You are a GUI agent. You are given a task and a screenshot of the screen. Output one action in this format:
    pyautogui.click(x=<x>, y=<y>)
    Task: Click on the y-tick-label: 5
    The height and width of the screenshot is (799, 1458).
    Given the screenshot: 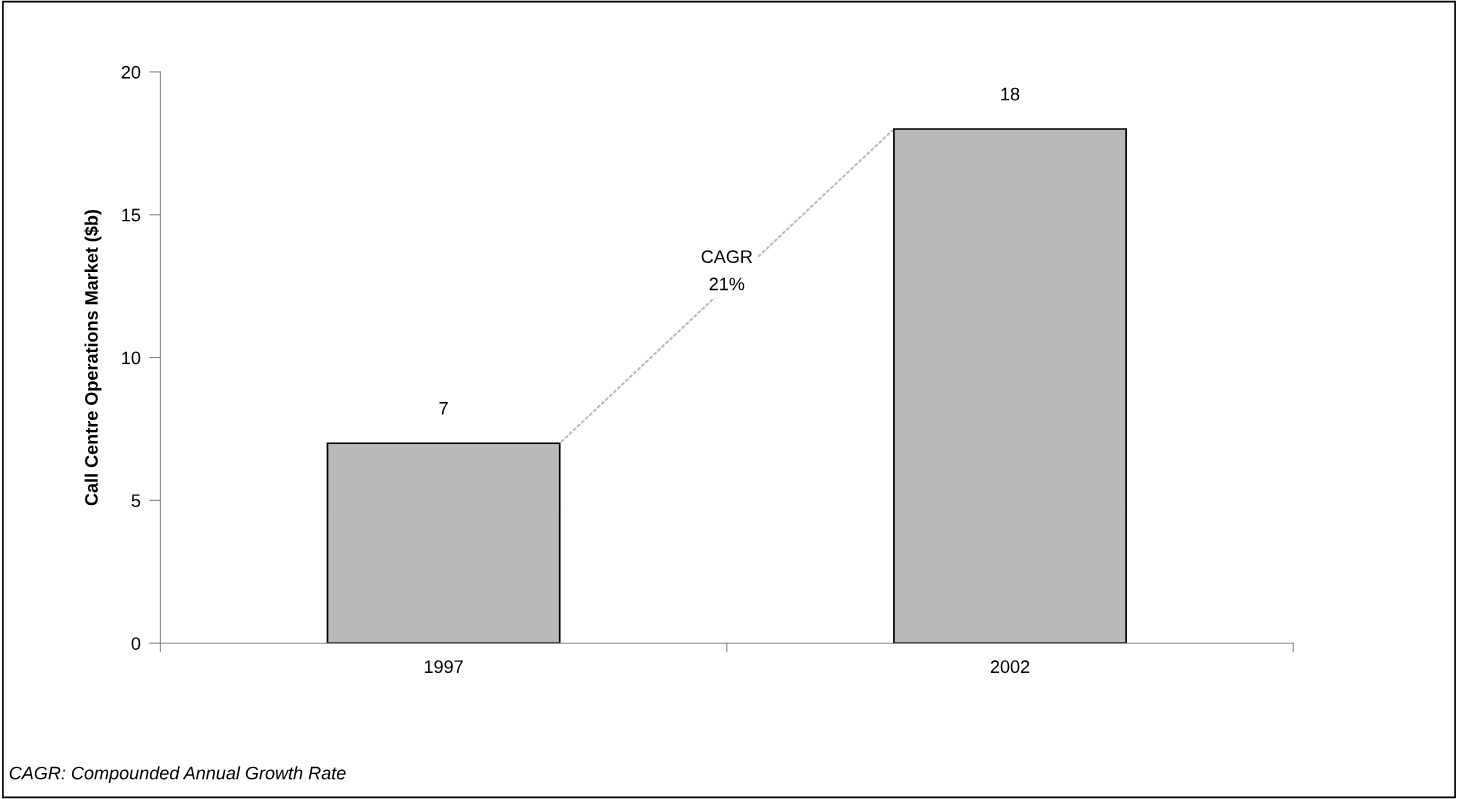 What is the action you would take?
    pyautogui.click(x=136, y=501)
    